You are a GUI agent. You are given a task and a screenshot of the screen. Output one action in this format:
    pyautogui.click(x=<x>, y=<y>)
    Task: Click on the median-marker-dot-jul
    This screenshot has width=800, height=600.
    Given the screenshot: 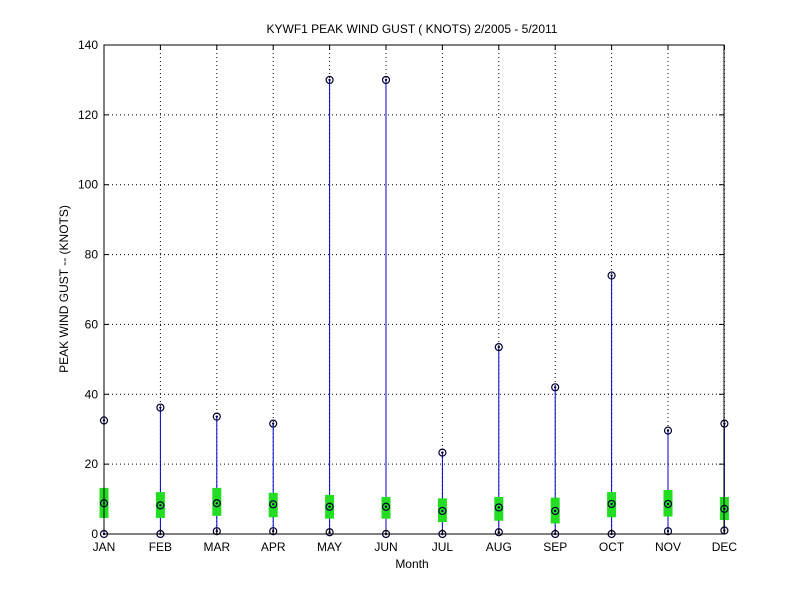 What is the action you would take?
    pyautogui.click(x=442, y=511)
    